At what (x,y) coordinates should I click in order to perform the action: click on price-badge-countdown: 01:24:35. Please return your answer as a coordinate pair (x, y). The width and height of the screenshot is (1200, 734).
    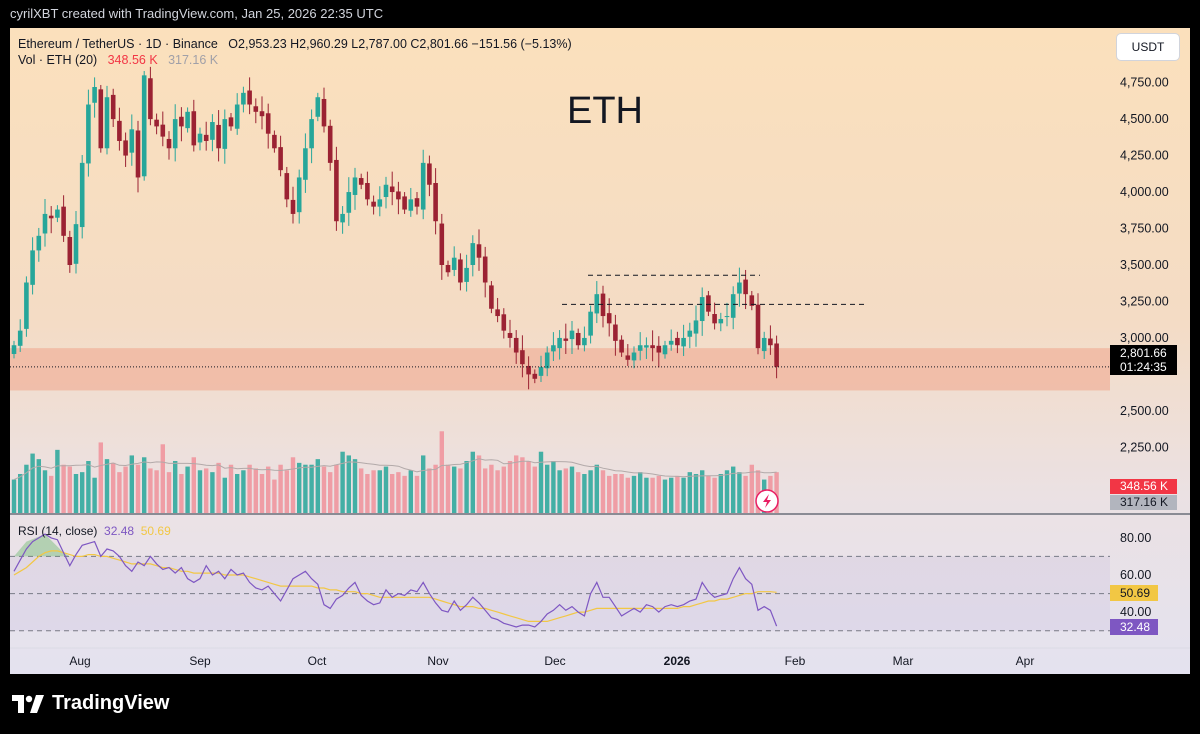
    Looking at the image, I should click on (1143, 367).